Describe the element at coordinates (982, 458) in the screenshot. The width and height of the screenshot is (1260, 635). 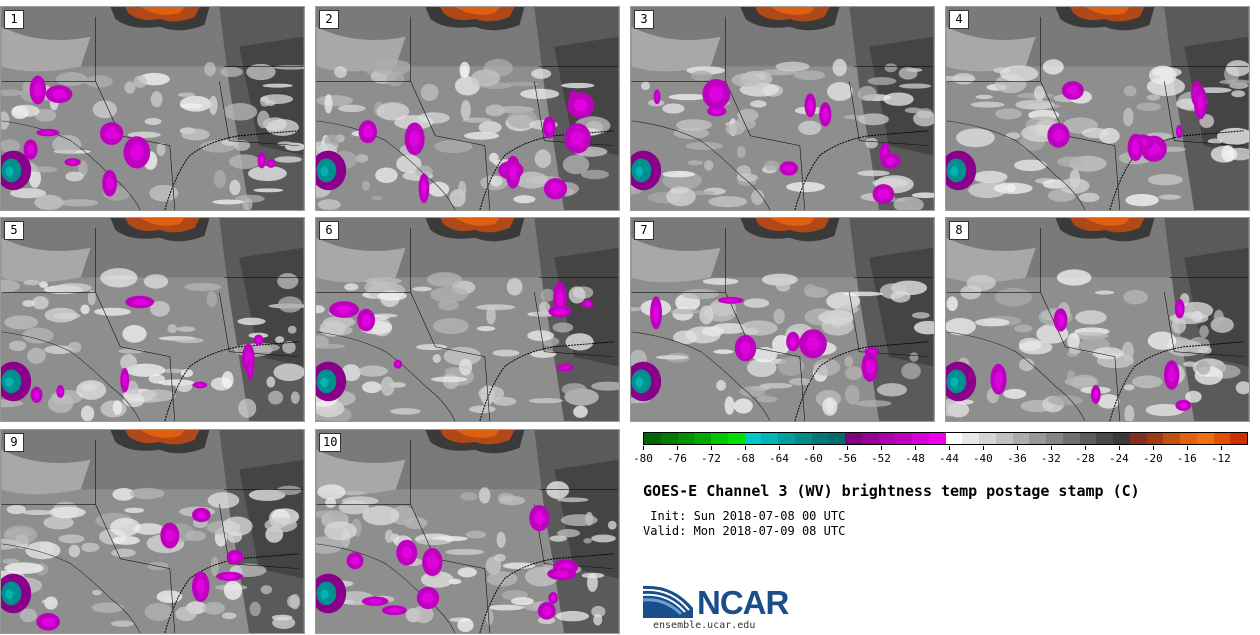
I see `colorbar-tick-label: -40` at that location.